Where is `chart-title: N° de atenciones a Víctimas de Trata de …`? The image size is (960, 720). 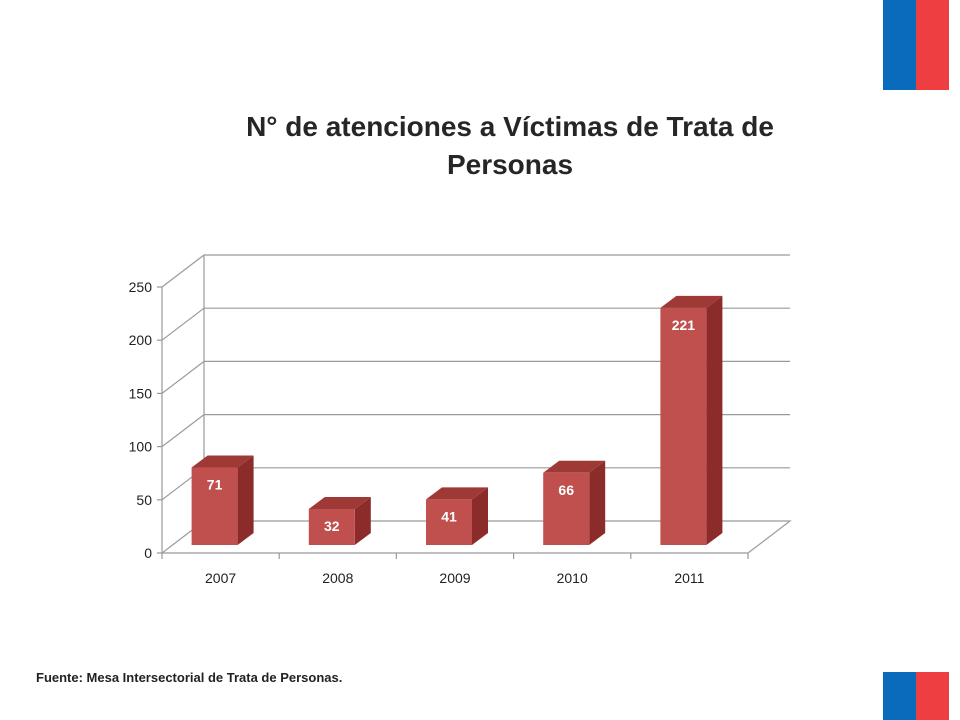 chart-title: N° de atenciones a Víctimas de Trata de … is located at coordinates (510, 145).